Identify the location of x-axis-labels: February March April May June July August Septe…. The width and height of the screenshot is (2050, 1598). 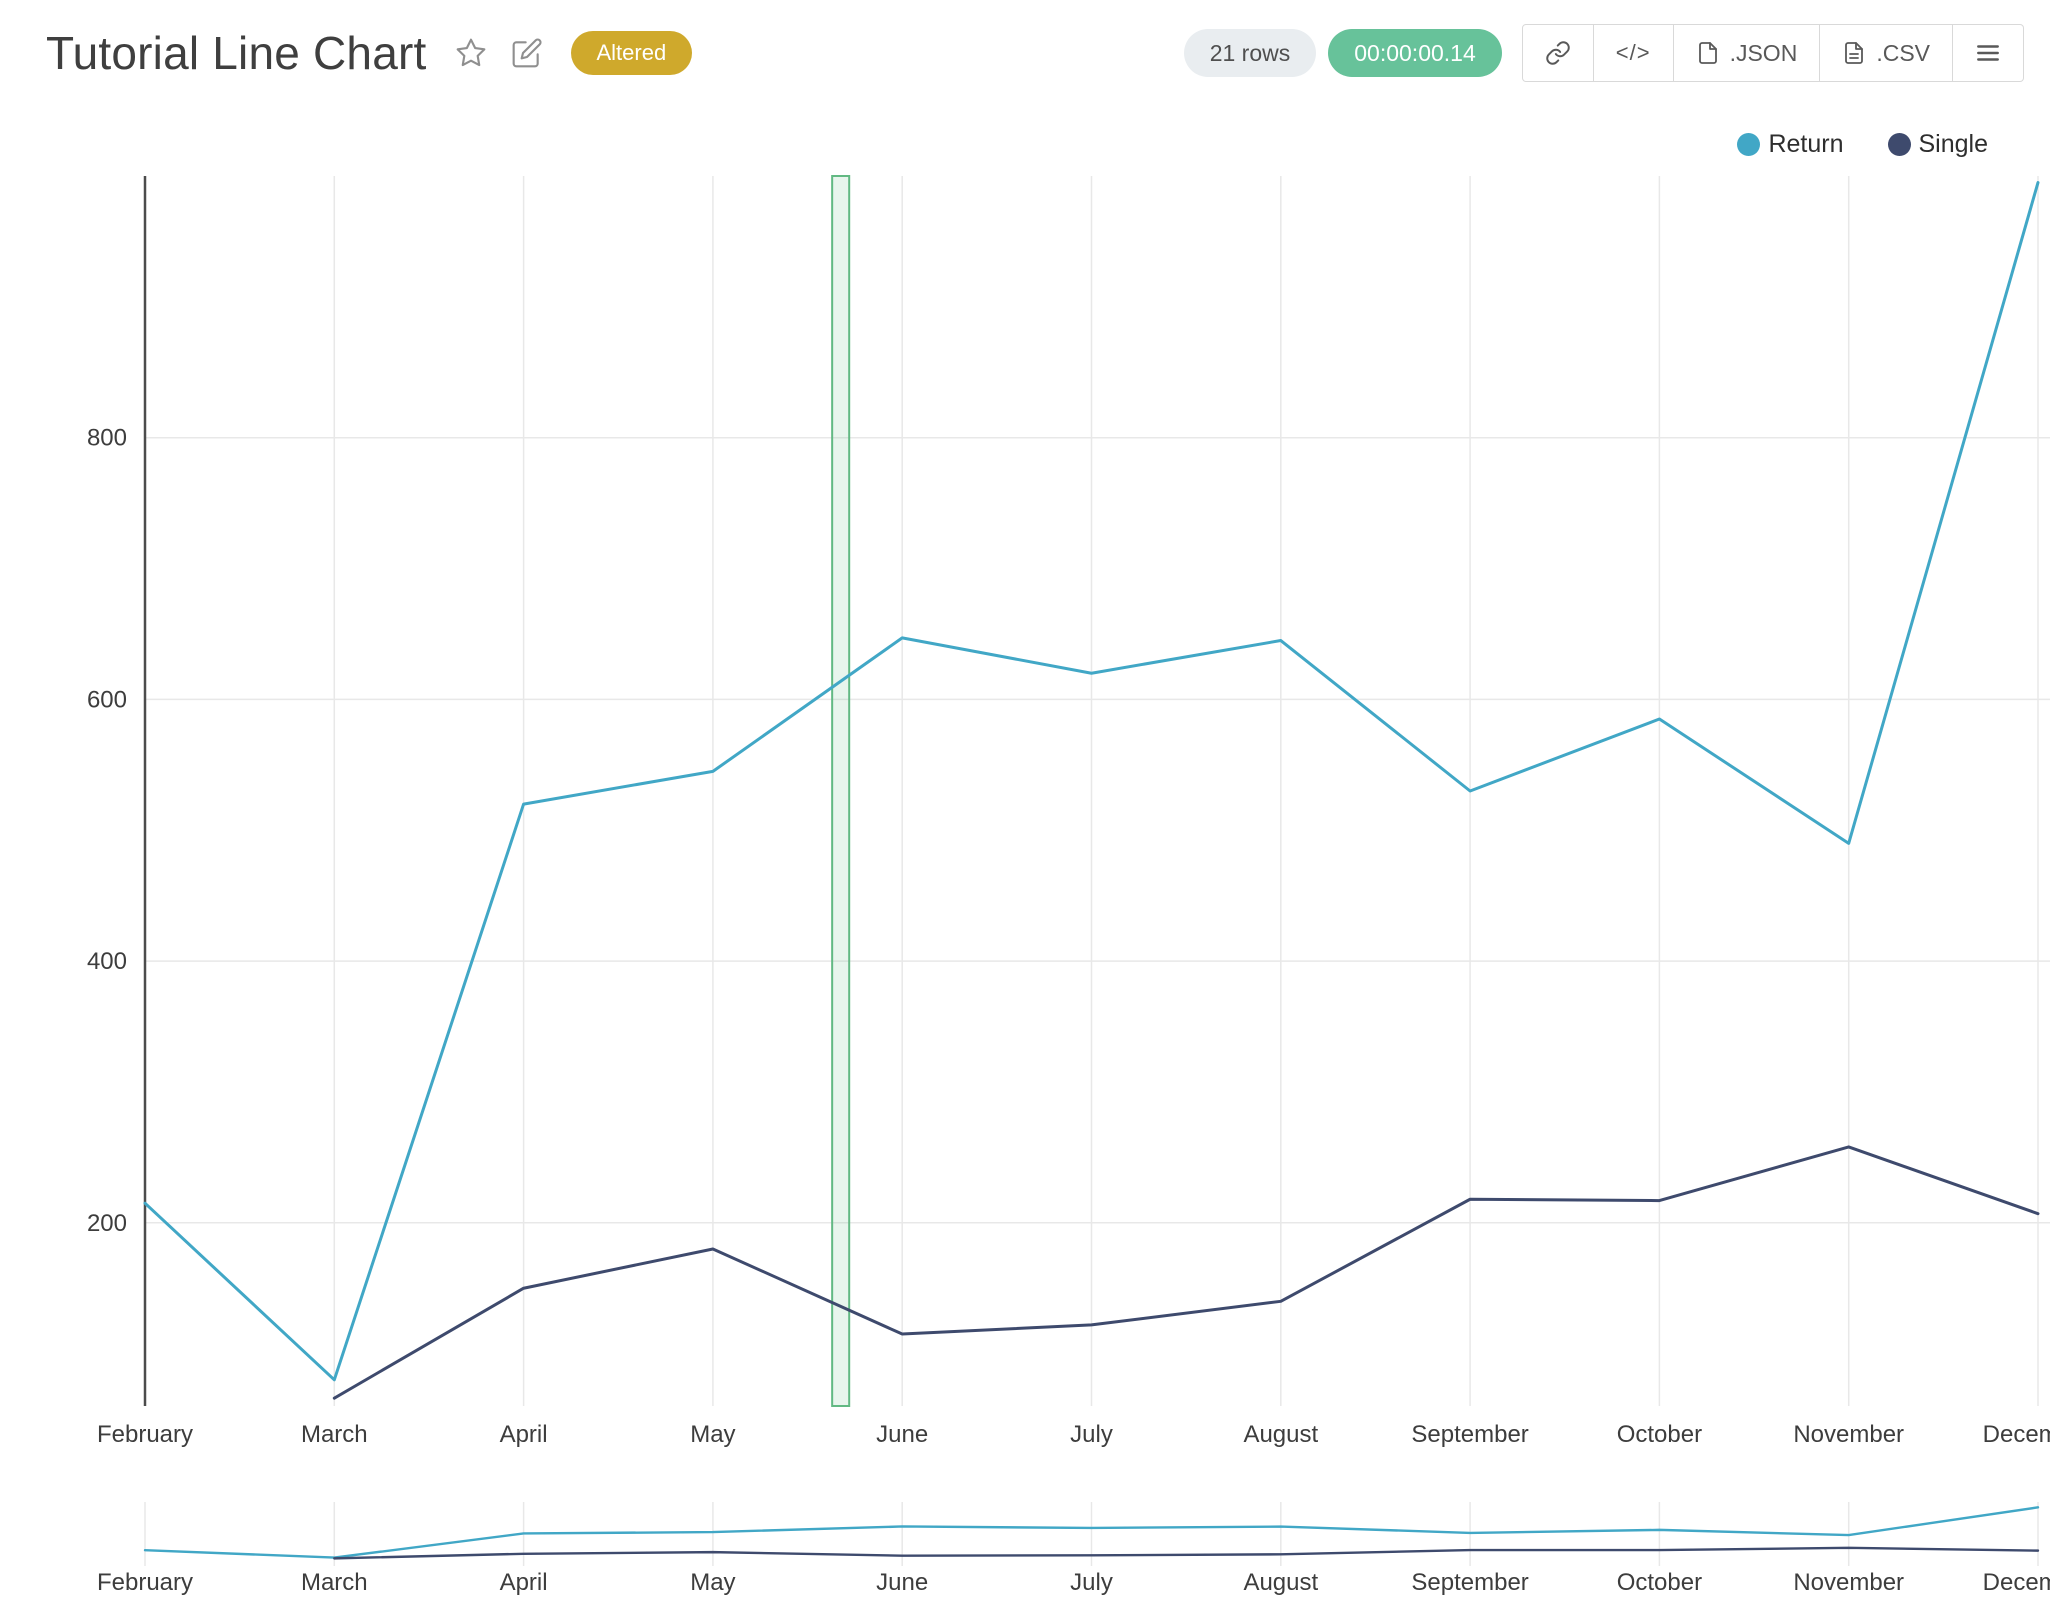
(1073, 1434).